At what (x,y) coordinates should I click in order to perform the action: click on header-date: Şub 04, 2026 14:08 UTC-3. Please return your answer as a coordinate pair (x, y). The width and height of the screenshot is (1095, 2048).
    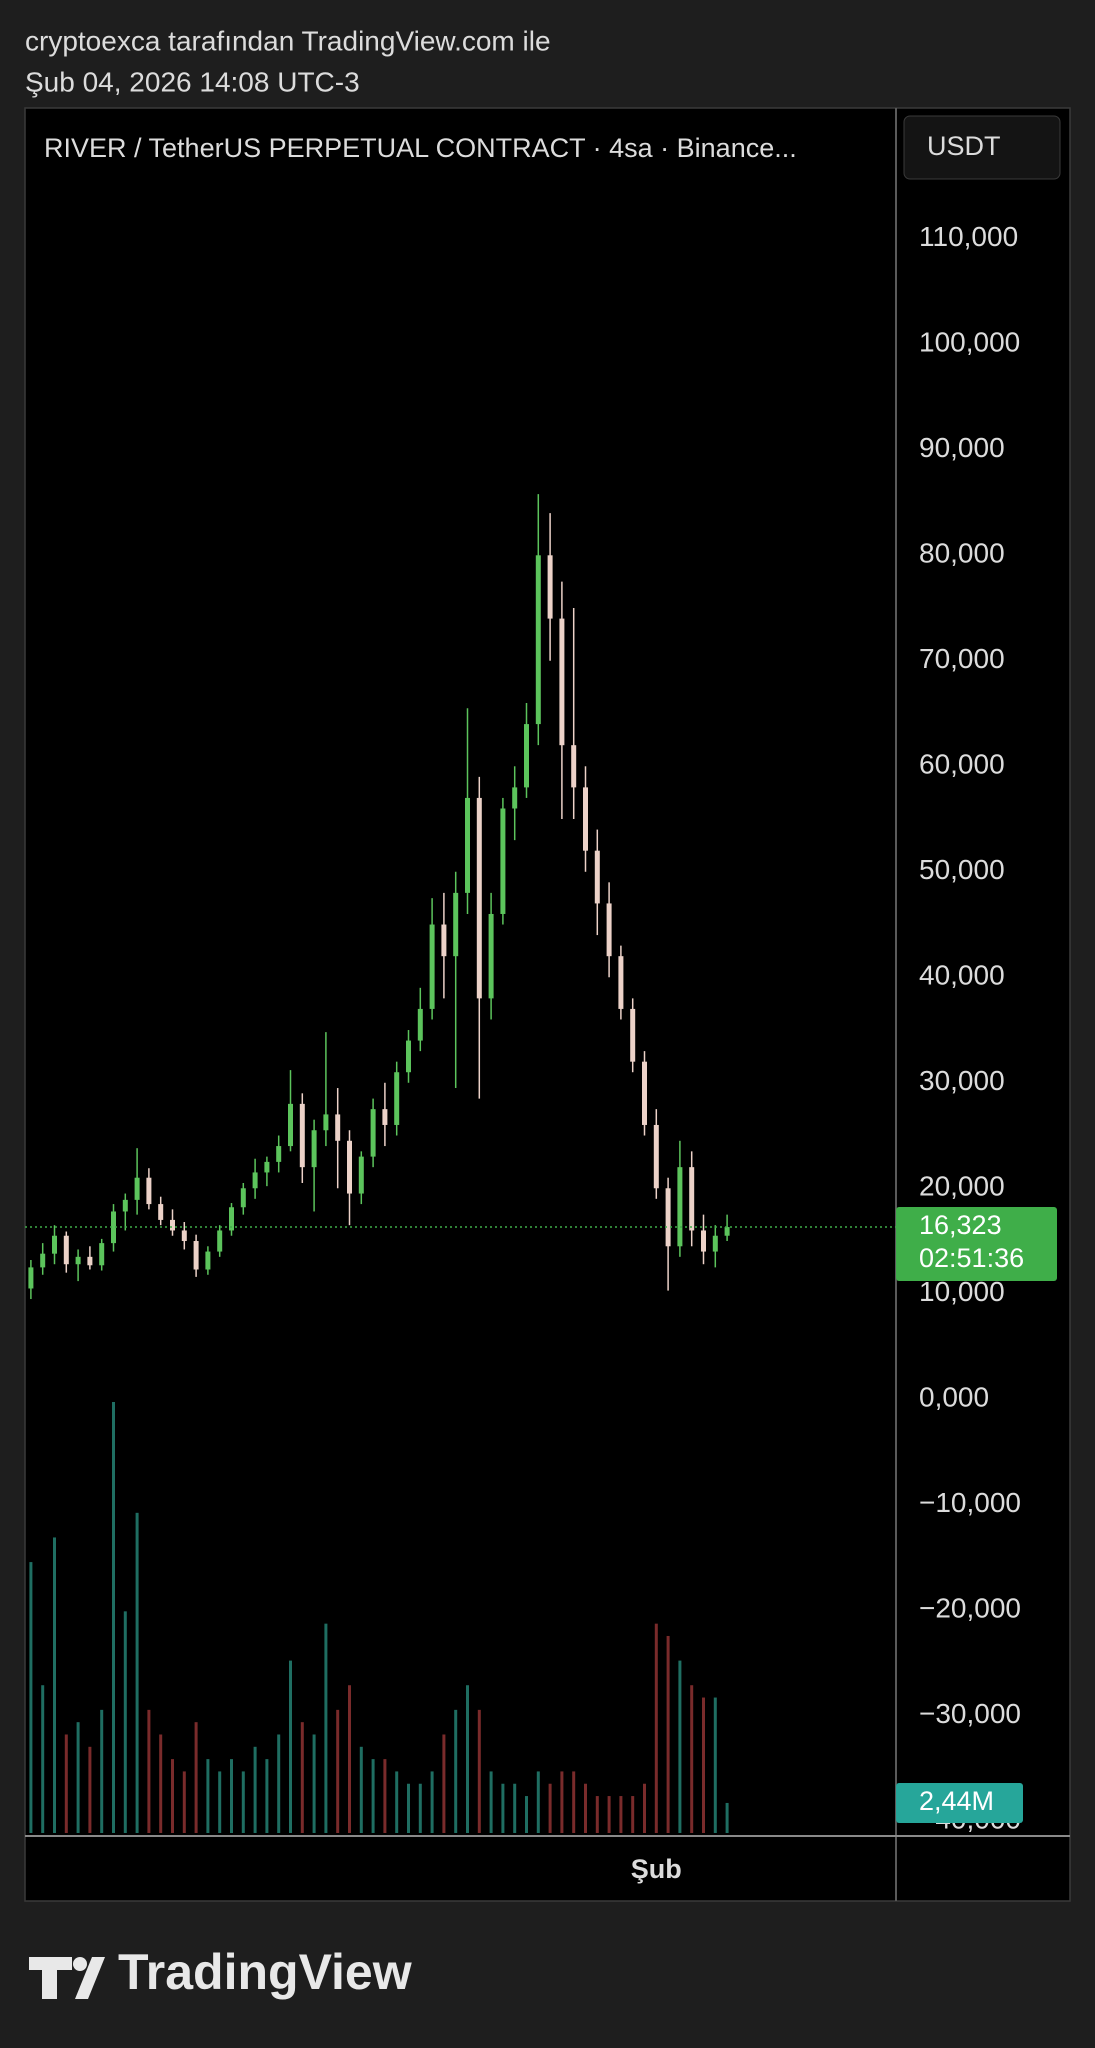
    Looking at the image, I should click on (192, 81).